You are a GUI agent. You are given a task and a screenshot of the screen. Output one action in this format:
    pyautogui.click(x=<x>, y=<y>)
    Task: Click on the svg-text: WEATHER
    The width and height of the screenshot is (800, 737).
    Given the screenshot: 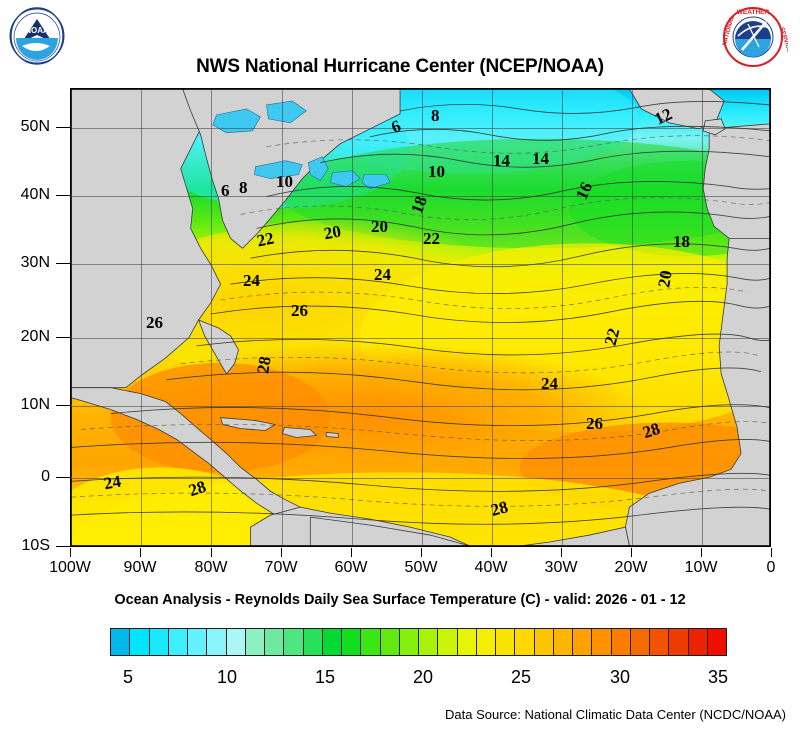 What is the action you would take?
    pyautogui.click(x=753, y=12)
    